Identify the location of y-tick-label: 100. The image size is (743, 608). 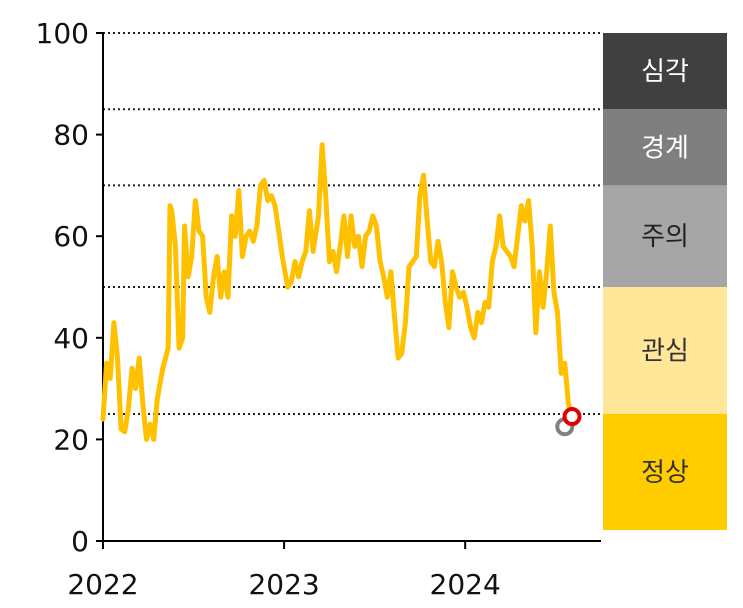
(62, 33).